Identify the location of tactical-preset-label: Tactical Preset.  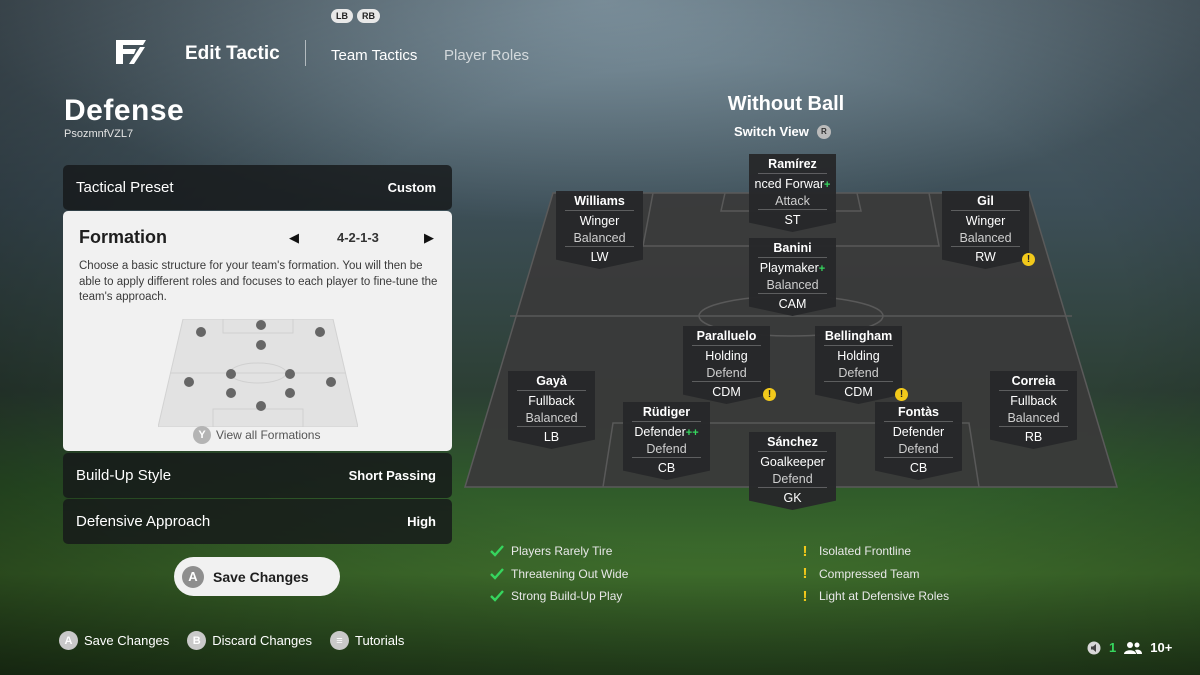
(125, 187).